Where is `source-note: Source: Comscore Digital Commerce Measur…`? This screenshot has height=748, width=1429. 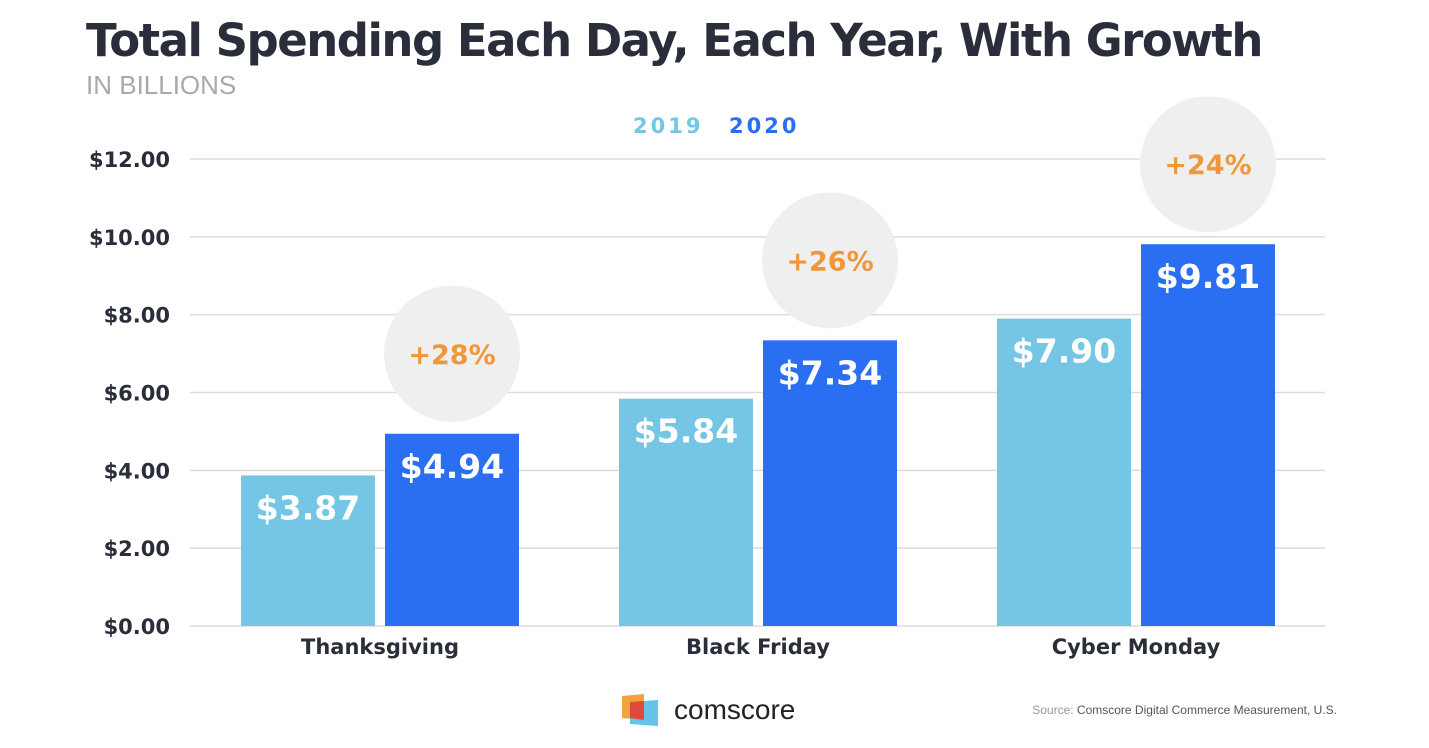 source-note: Source: Comscore Digital Commerce Measur… is located at coordinates (1184, 710).